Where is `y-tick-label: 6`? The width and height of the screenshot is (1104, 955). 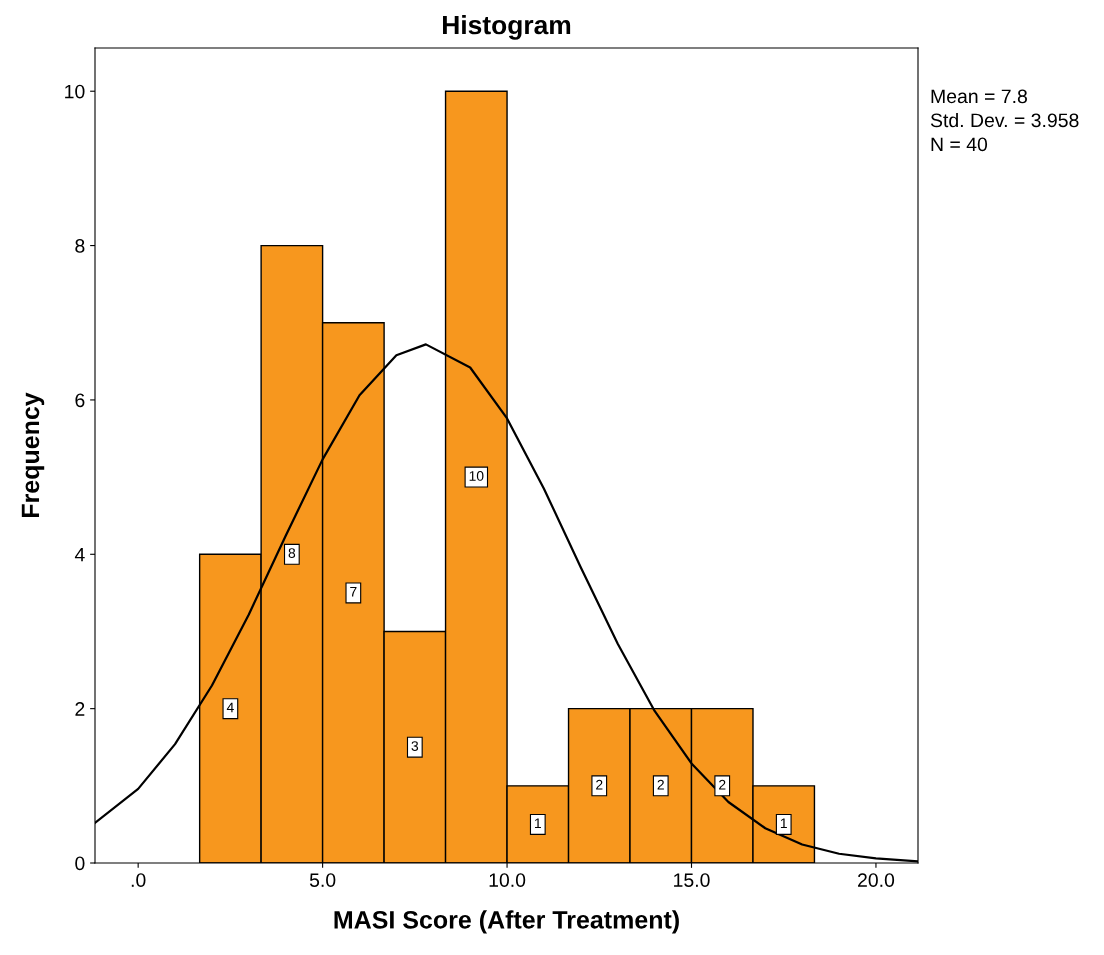
y-tick-label: 6 is located at coordinates (80, 400).